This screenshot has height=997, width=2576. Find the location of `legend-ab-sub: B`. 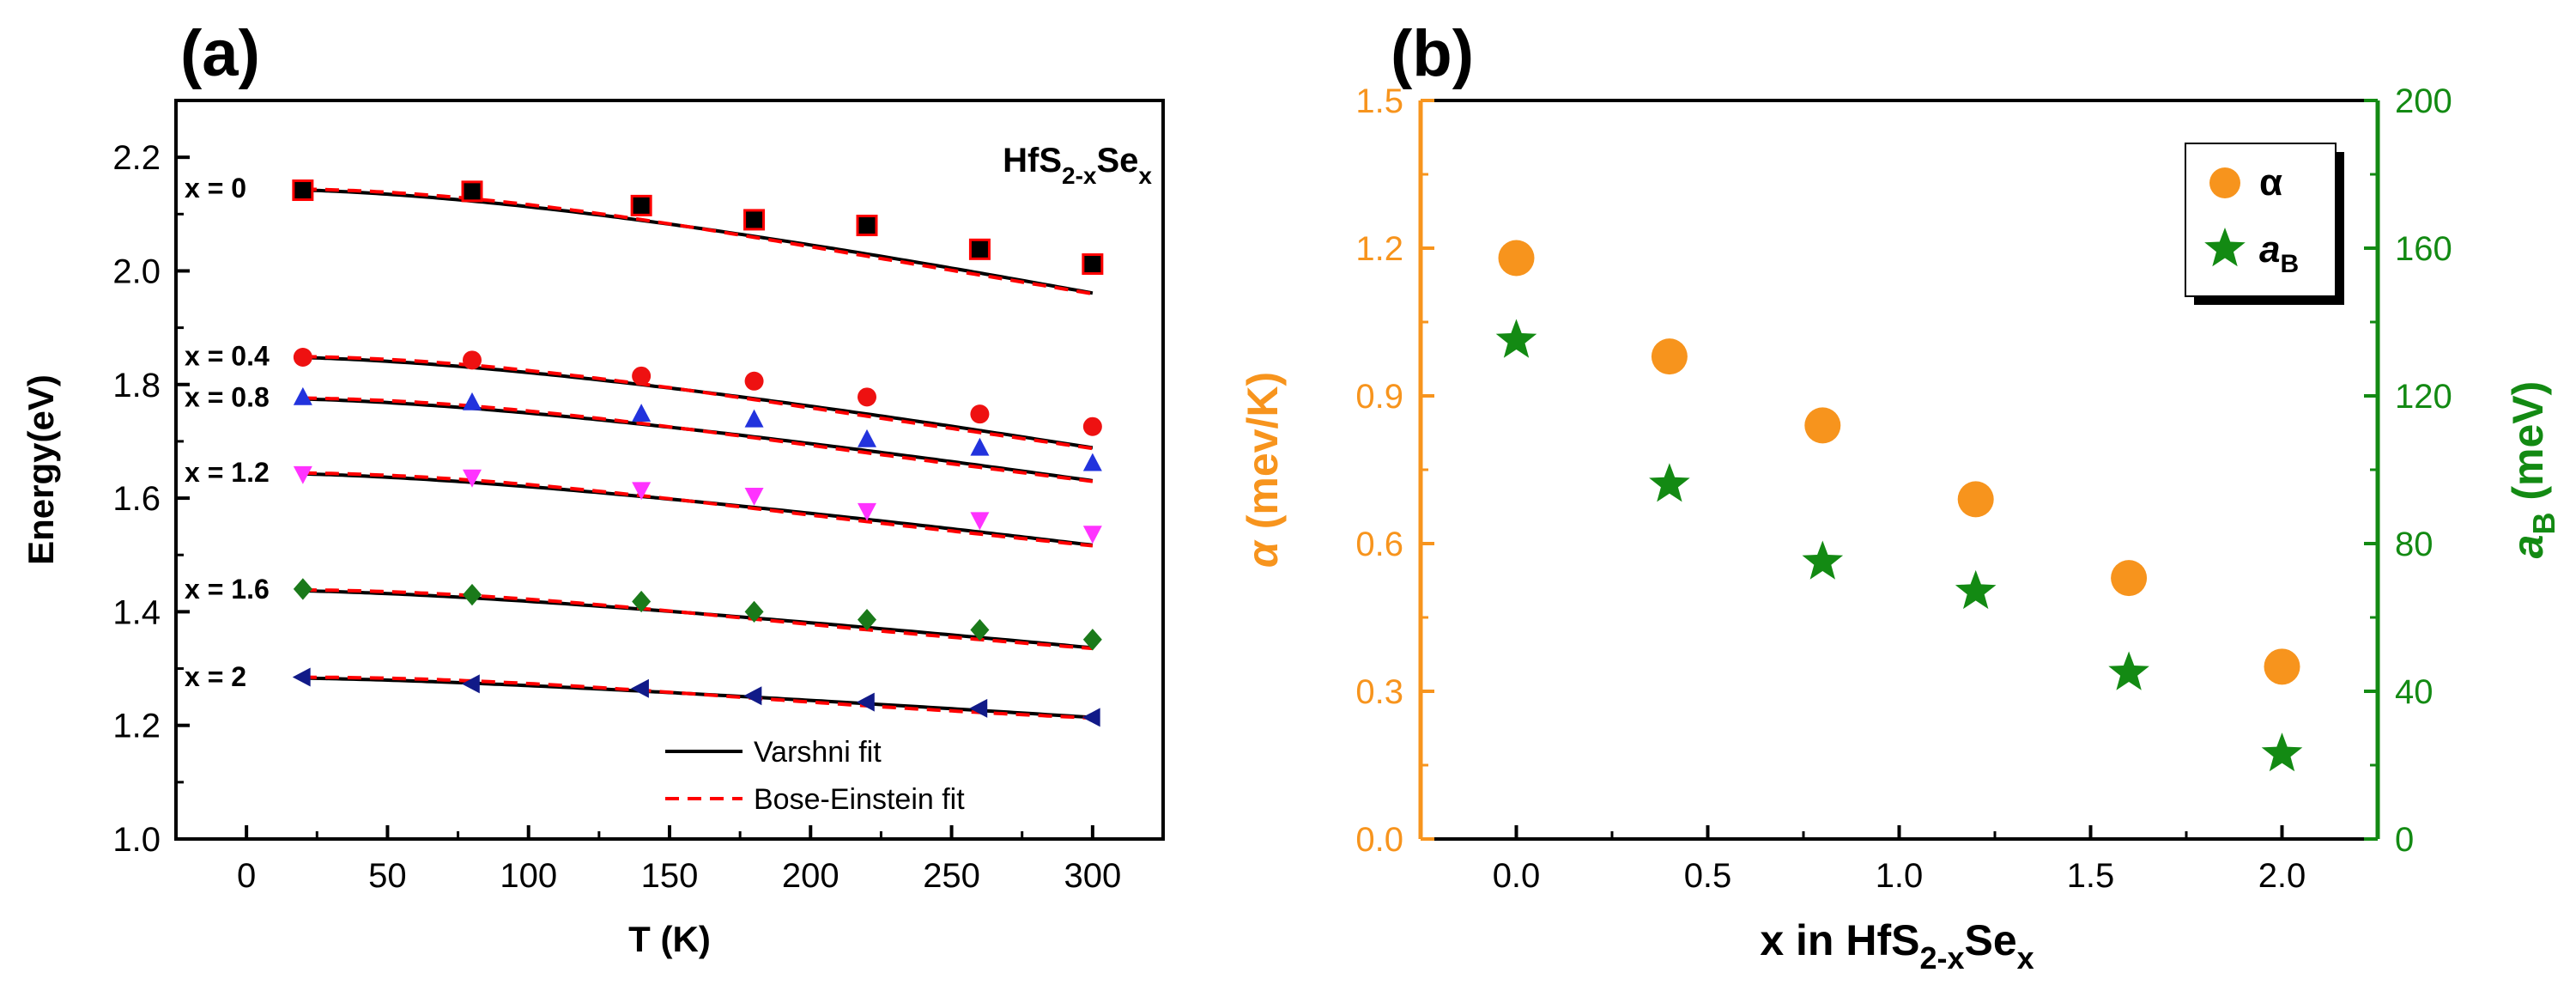

legend-ab-sub: B is located at coordinates (2289, 264).